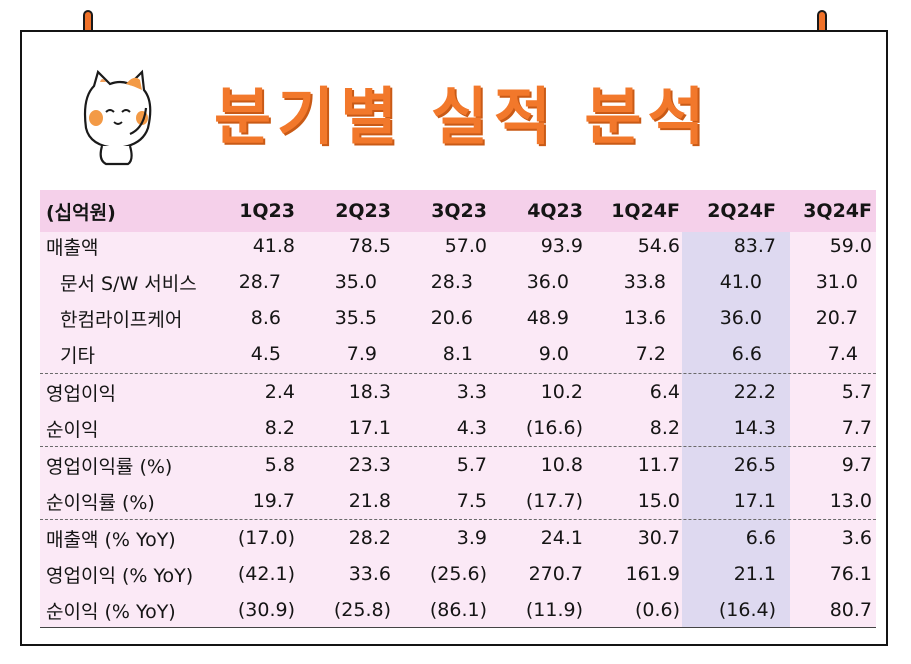  Describe the element at coordinates (850, 246) in the screenshot. I see `cell-value: 59.0` at that location.